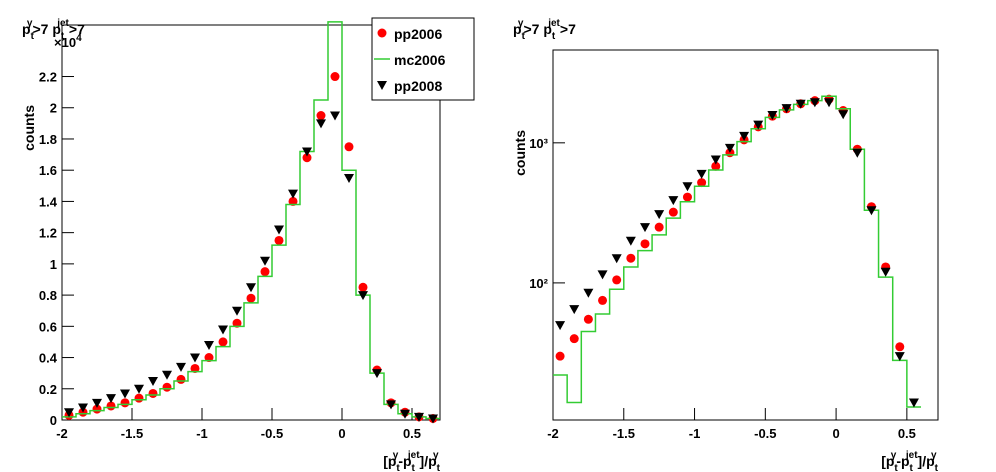 This screenshot has height=472, width=996. What do you see at coordinates (553, 23) in the screenshot?
I see `chart-title-part: jet` at bounding box center [553, 23].